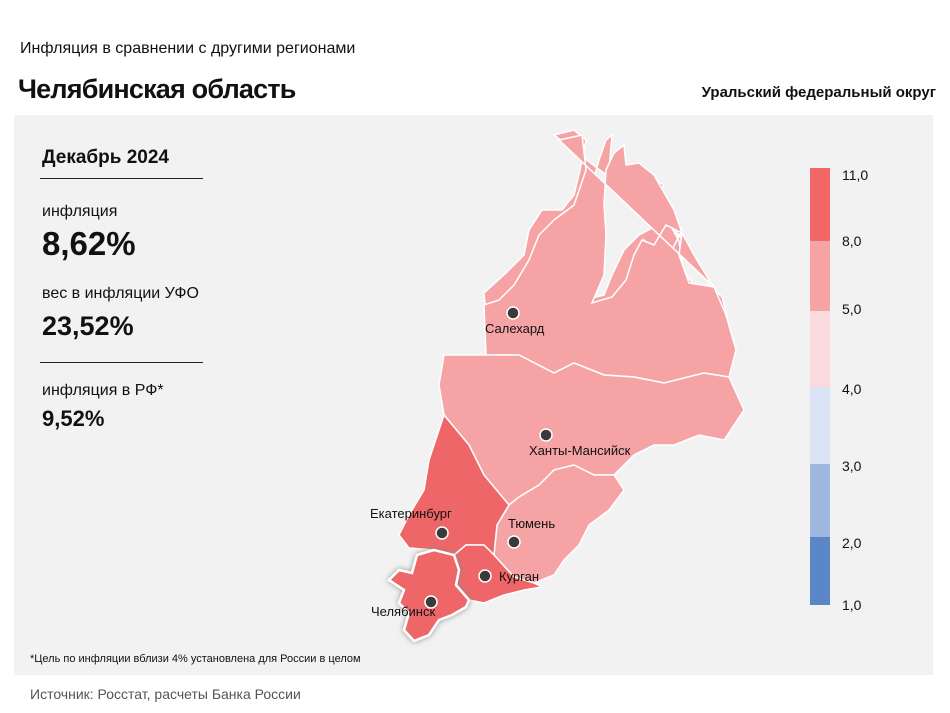 The height and width of the screenshot is (713, 950). I want to click on svg-text: Челябинск, so click(403, 611).